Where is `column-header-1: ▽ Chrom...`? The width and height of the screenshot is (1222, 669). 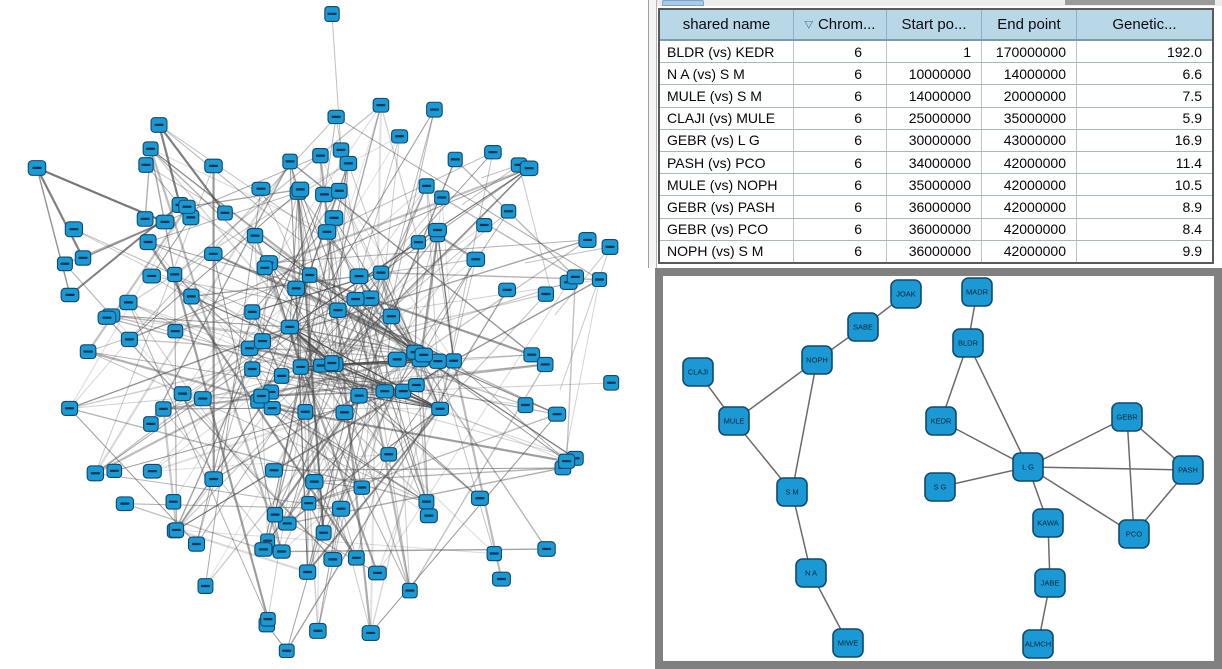
column-header-1: ▽ Chrom... is located at coordinates (840, 24).